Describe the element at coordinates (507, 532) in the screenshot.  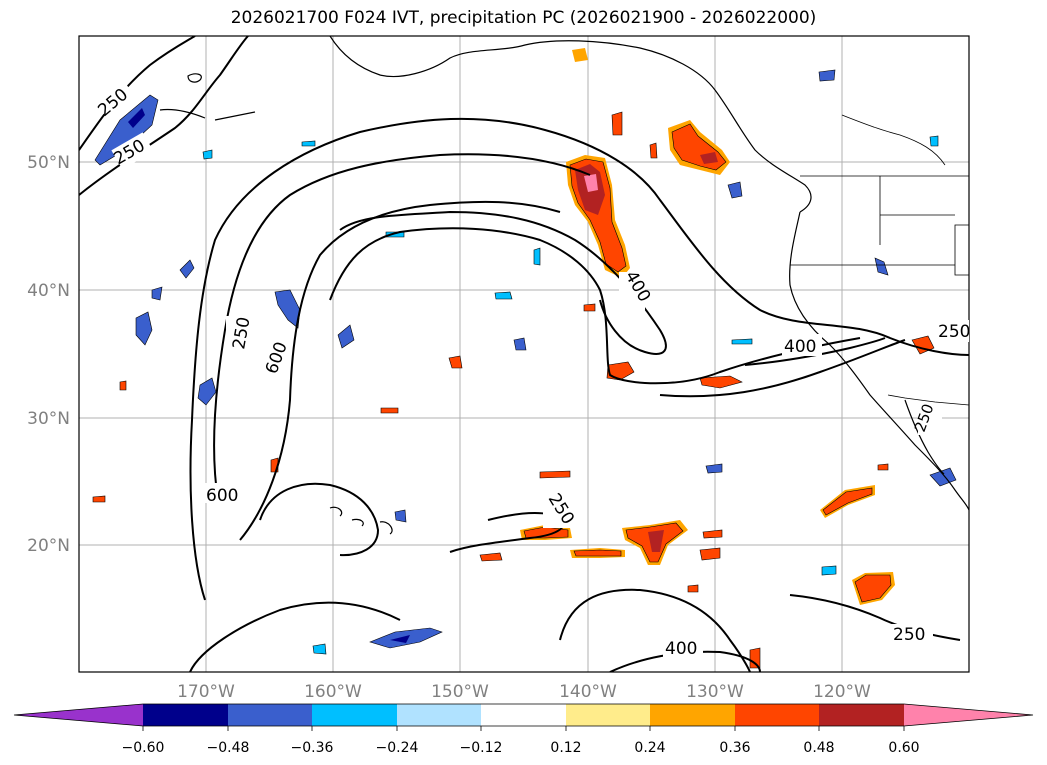
I see `ivt-contour-250-center` at that location.